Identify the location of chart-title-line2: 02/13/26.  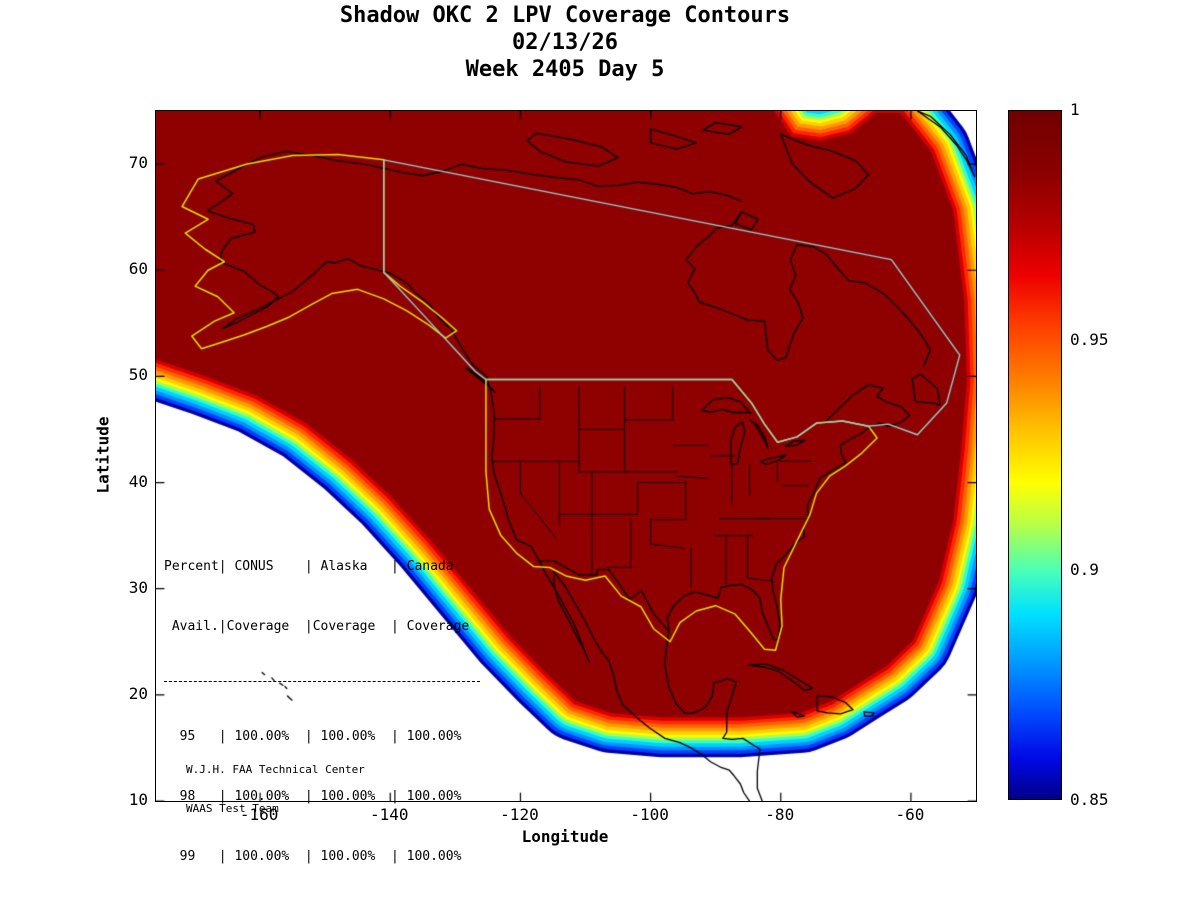
(565, 42).